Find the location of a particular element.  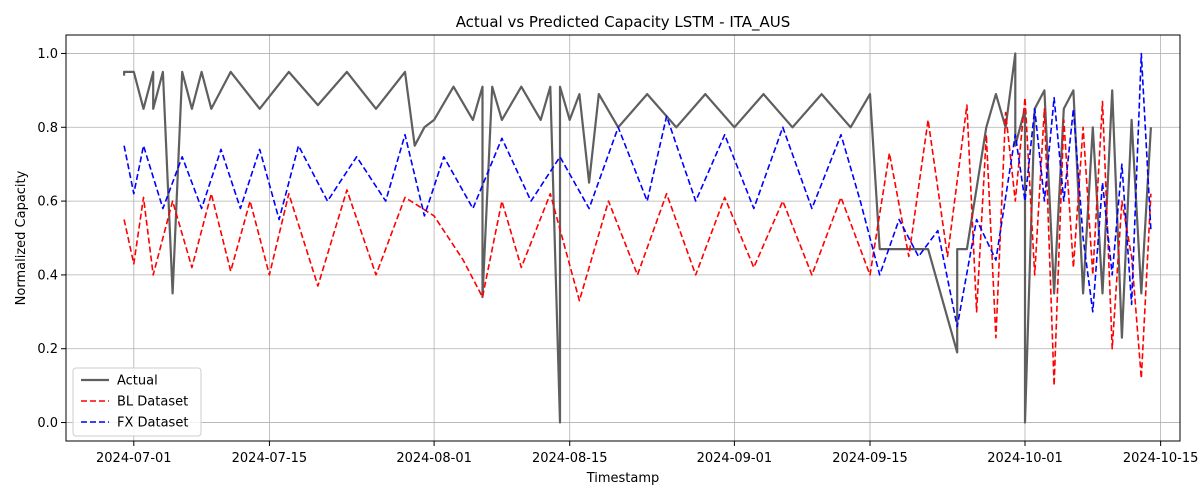

y-tick-label: 0.8 is located at coordinates (47, 128).